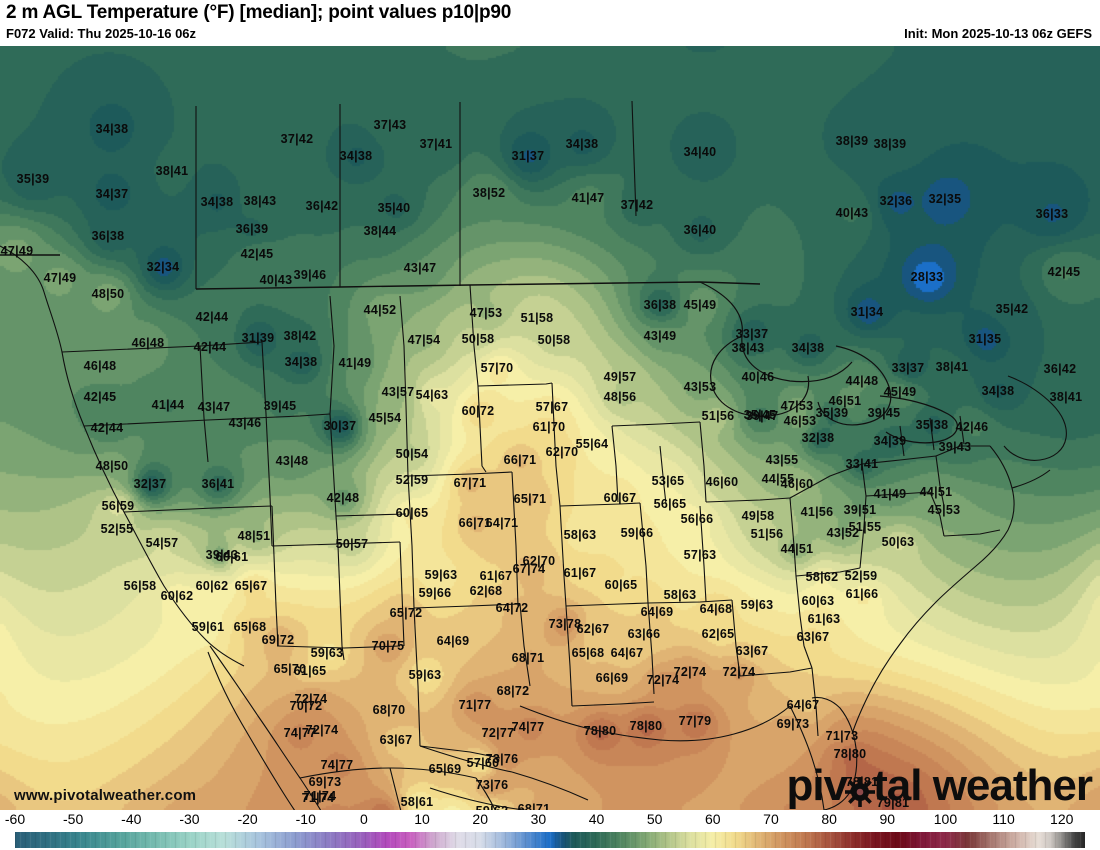  I want to click on colorbar-tick: 80, so click(829, 819).